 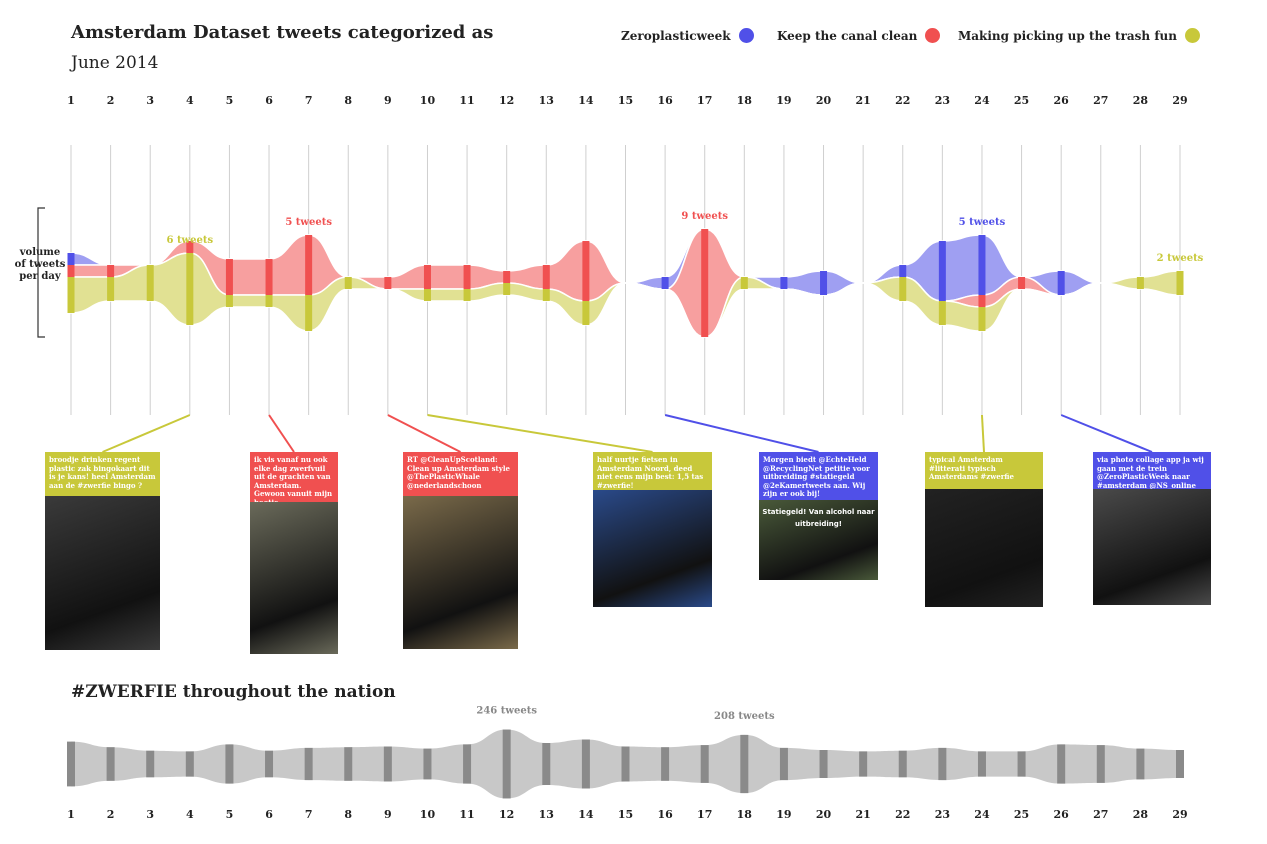 What do you see at coordinates (982, 814) in the screenshot?
I see `bottom-tick-label: 24` at bounding box center [982, 814].